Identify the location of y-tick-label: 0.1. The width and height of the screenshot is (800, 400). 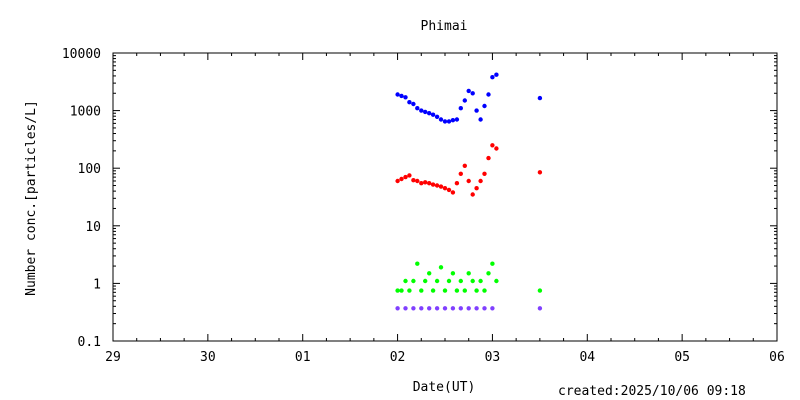
(89, 342).